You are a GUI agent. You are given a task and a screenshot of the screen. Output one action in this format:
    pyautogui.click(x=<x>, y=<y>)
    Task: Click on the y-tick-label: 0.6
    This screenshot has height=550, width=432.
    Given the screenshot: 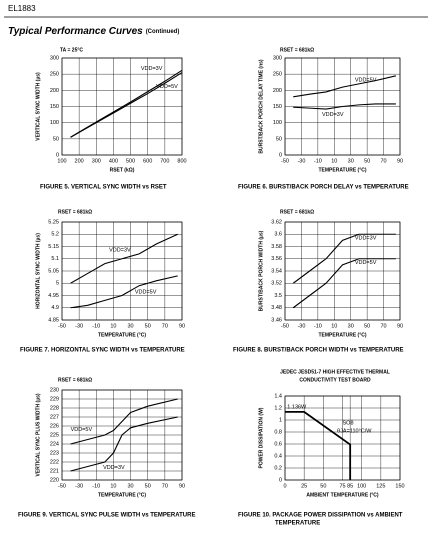 What is the action you would take?
    pyautogui.click(x=278, y=444)
    